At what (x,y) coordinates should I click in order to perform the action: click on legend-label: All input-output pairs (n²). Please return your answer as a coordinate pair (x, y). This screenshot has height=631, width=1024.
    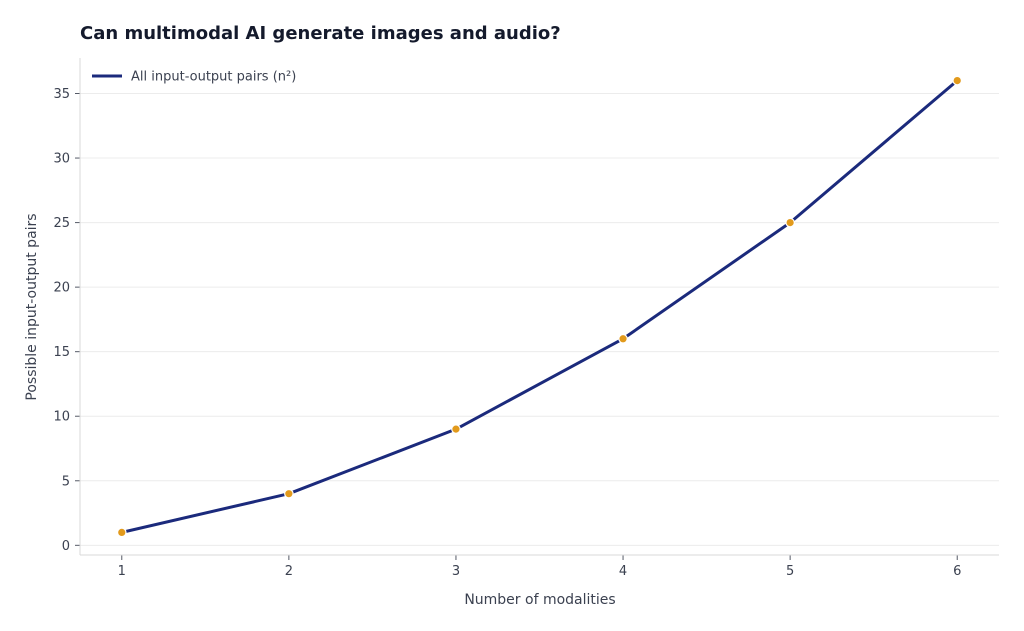
    Looking at the image, I should click on (213, 77).